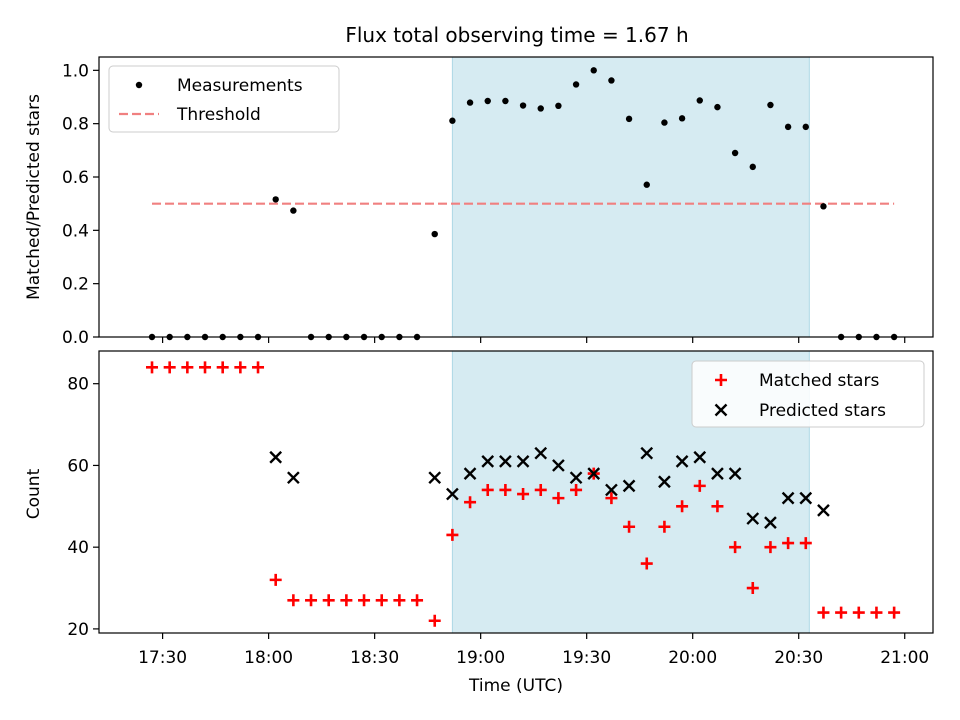  What do you see at coordinates (798, 658) in the screenshot?
I see `bottom-x-tick-label: 20:30` at bounding box center [798, 658].